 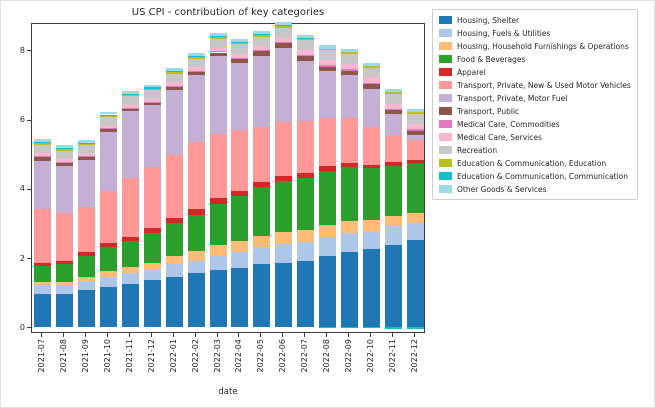 What do you see at coordinates (535, 137) in the screenshot?
I see `legend-item: Medical Care, Services` at bounding box center [535, 137].